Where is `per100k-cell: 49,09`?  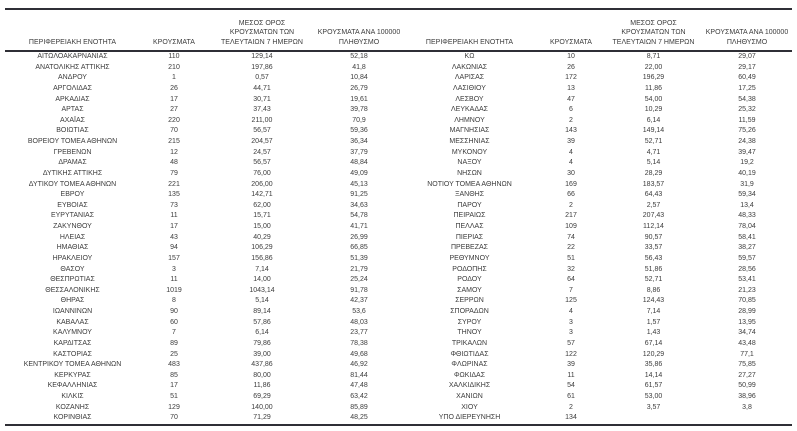 per100k-cell: 49,09 is located at coordinates (359, 173).